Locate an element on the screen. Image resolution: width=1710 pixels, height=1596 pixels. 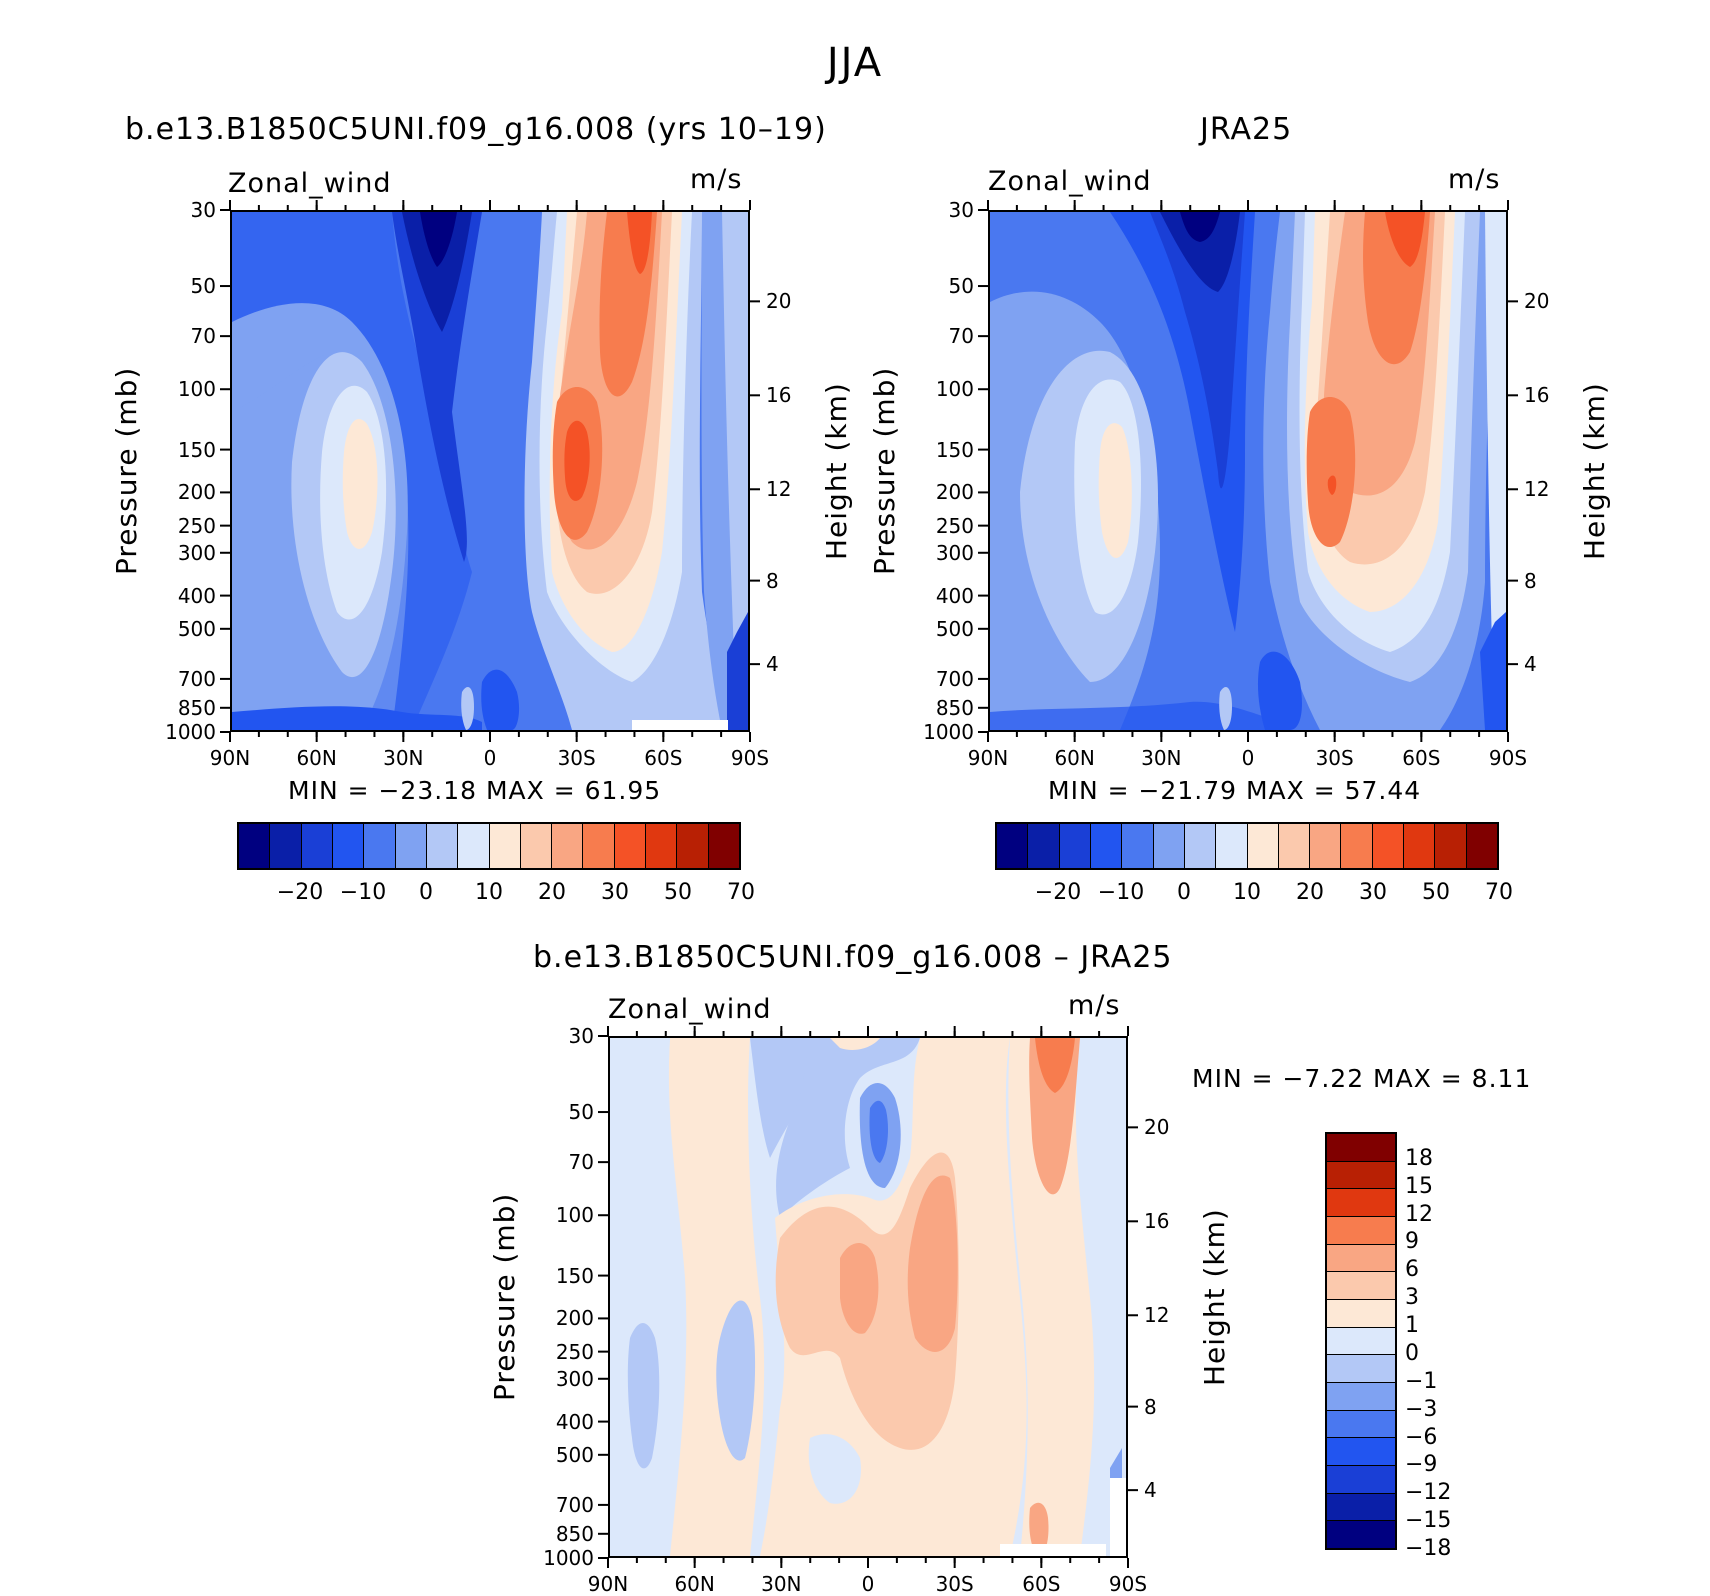
minmax-diff: MIN = −7.22 MAX = 8.11 is located at coordinates (1362, 1078).